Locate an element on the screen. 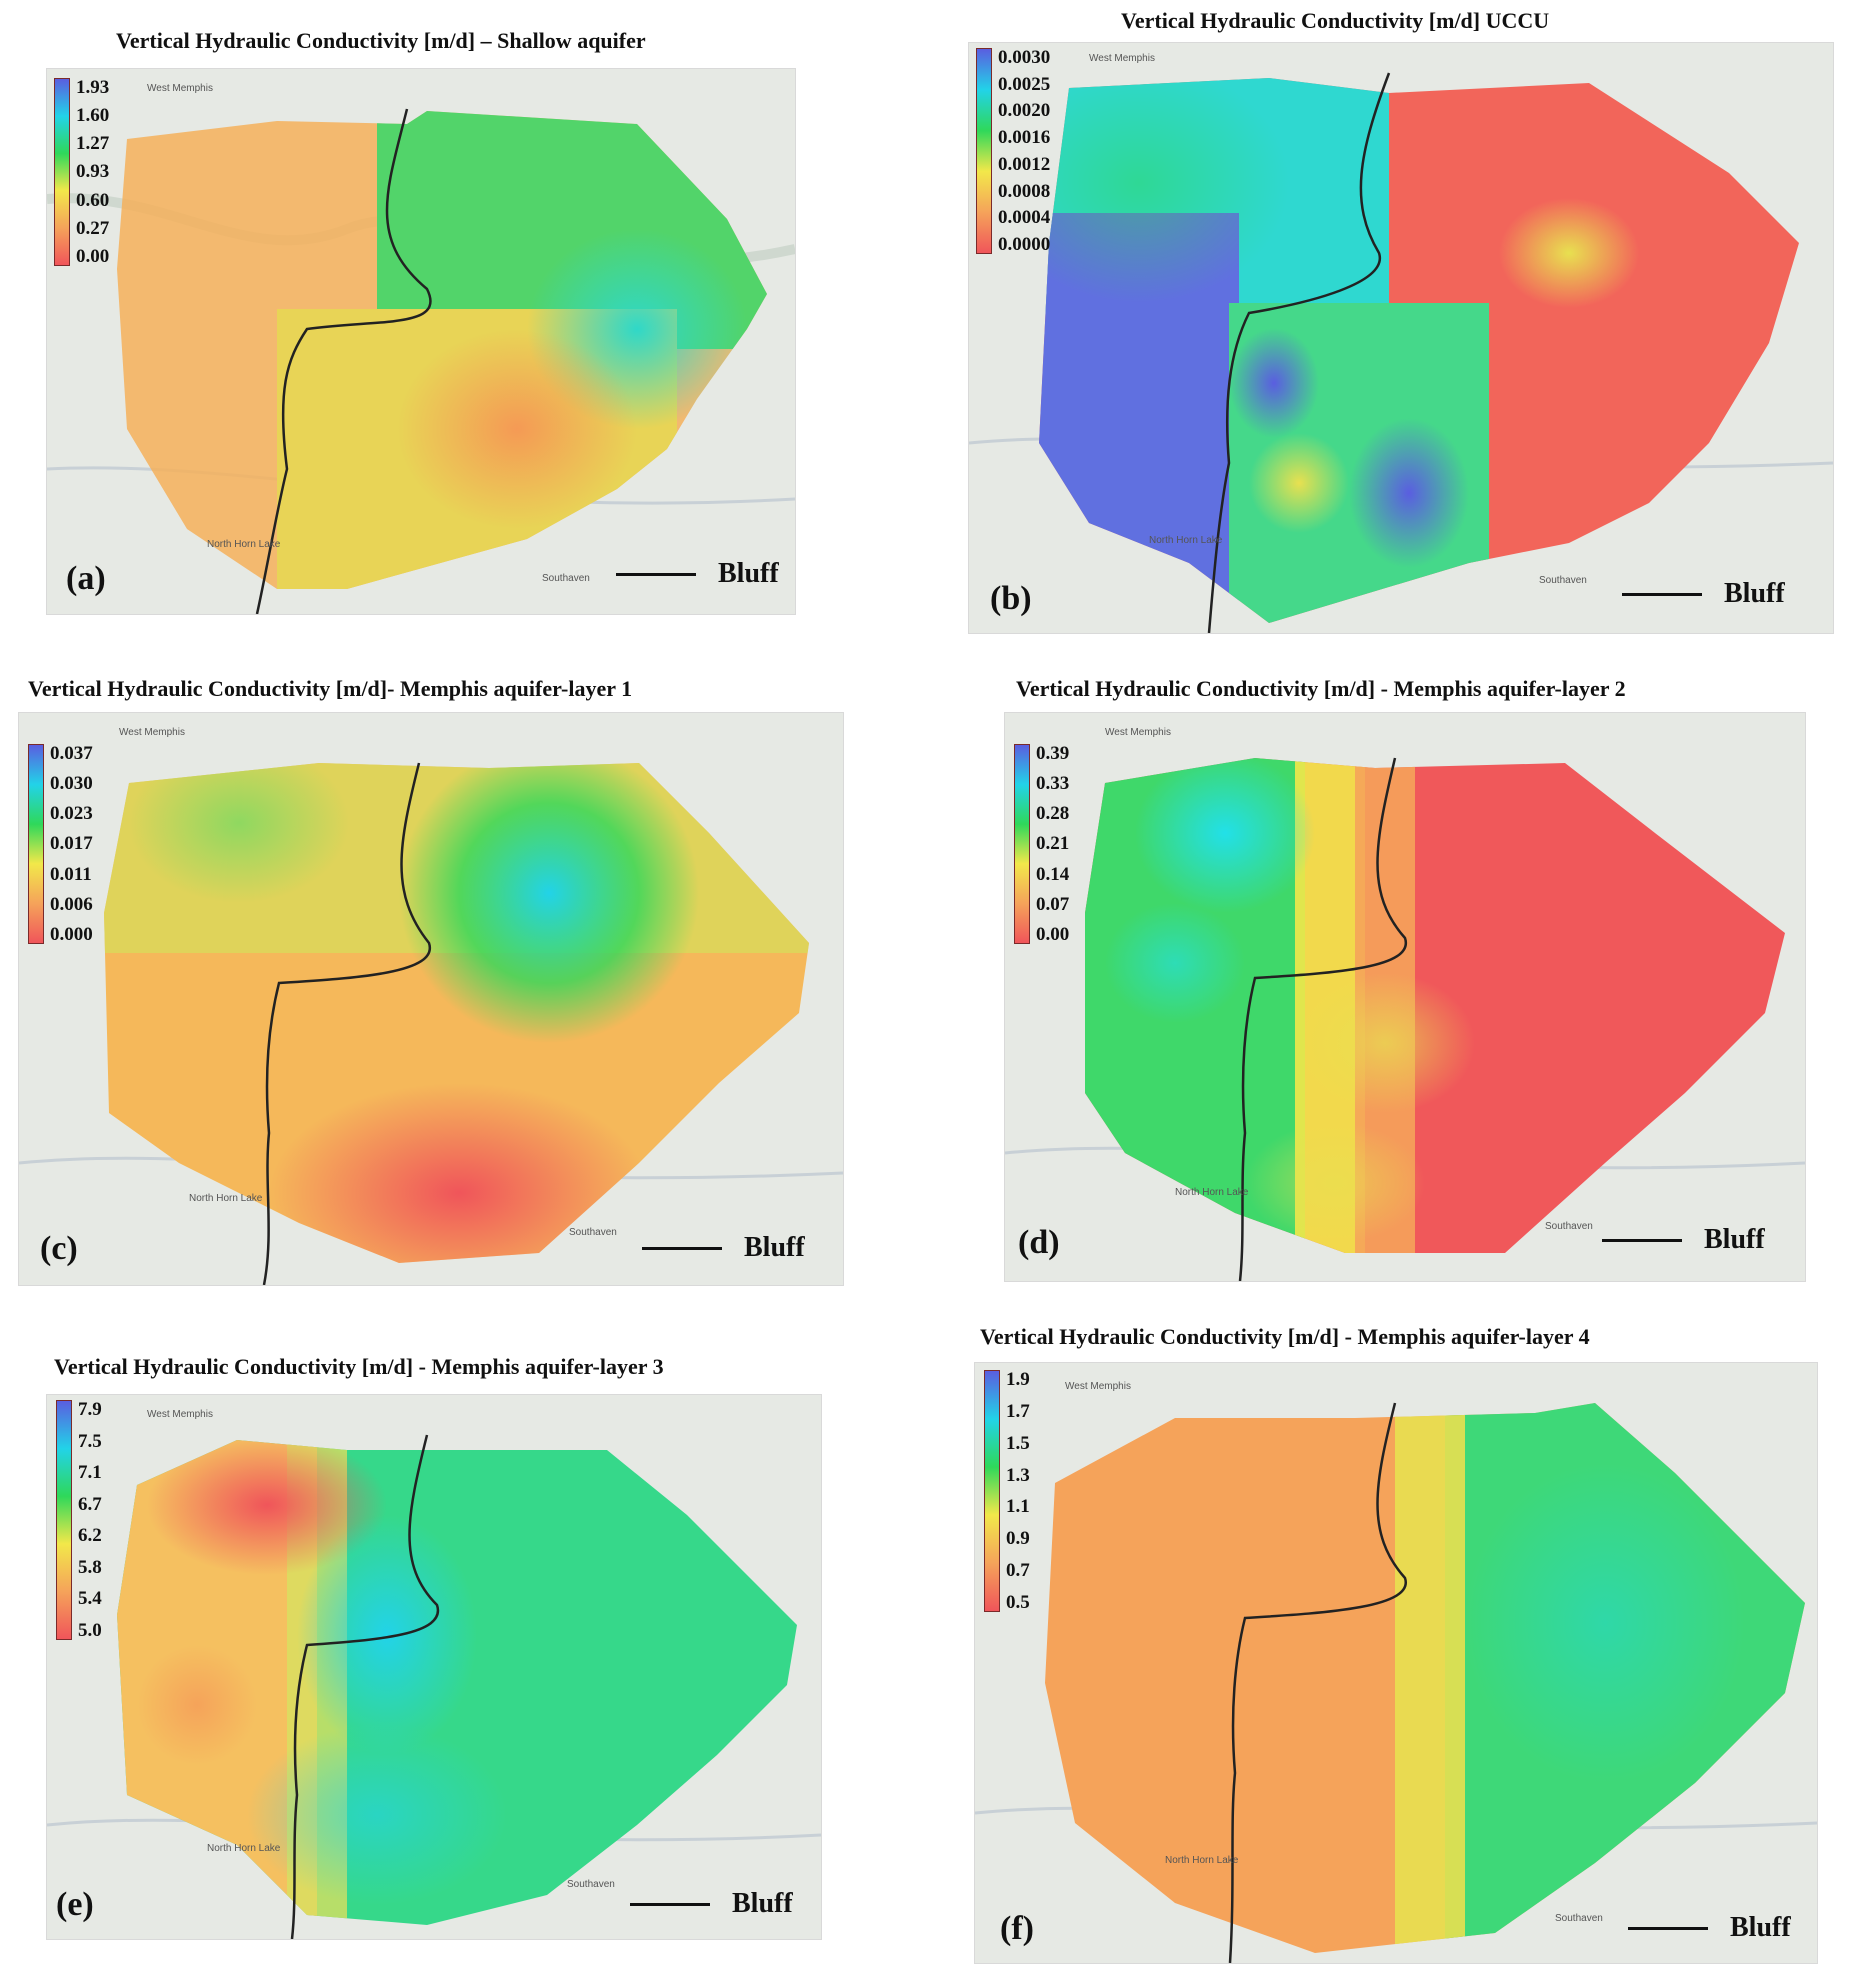  legend-tick: 1.7 is located at coordinates (1018, 1411).